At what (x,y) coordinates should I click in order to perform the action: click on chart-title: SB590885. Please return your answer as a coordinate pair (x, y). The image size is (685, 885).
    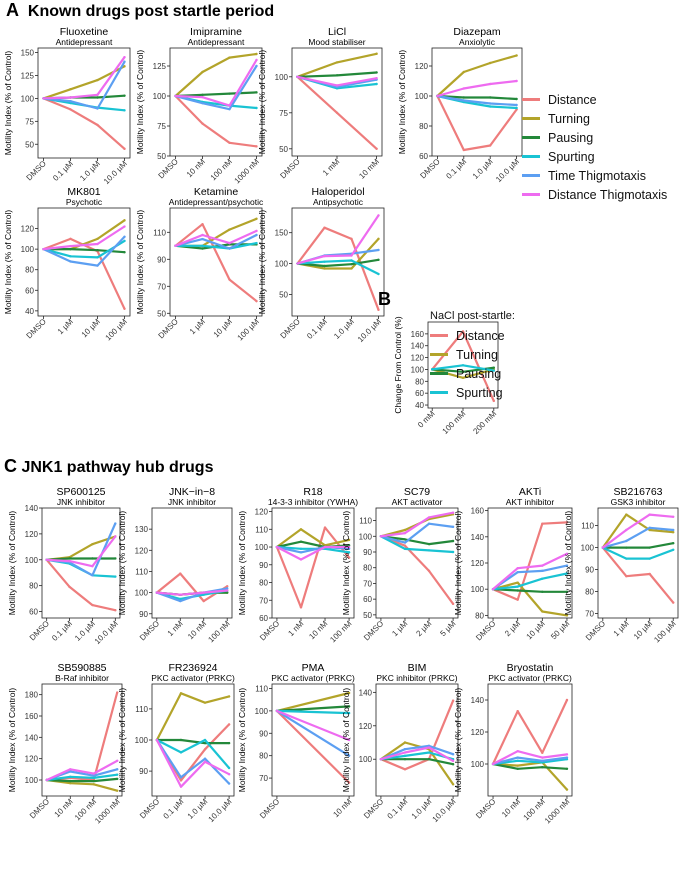
    Looking at the image, I should click on (81, 668).